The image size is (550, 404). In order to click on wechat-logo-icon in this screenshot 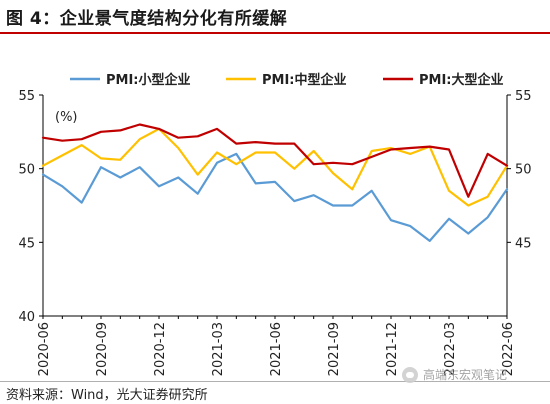, I will do `click(410, 374)`.